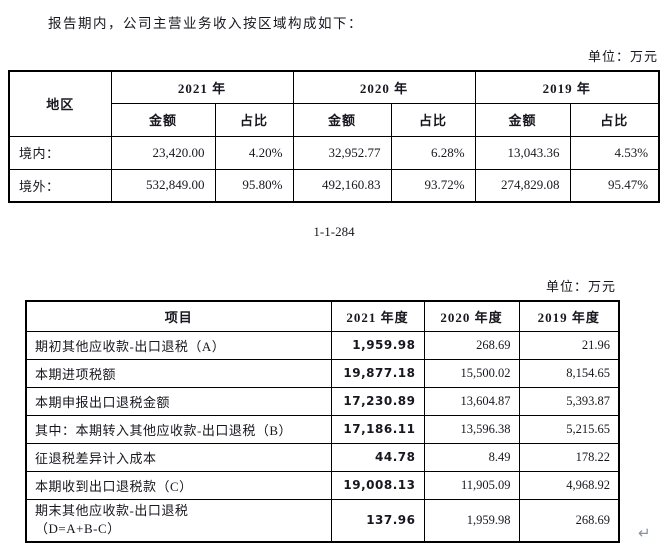 The width and height of the screenshot is (668, 553). Describe the element at coordinates (112, 510) in the screenshot. I see `item-label-line1: 期末其他应收款-出口退税` at that location.